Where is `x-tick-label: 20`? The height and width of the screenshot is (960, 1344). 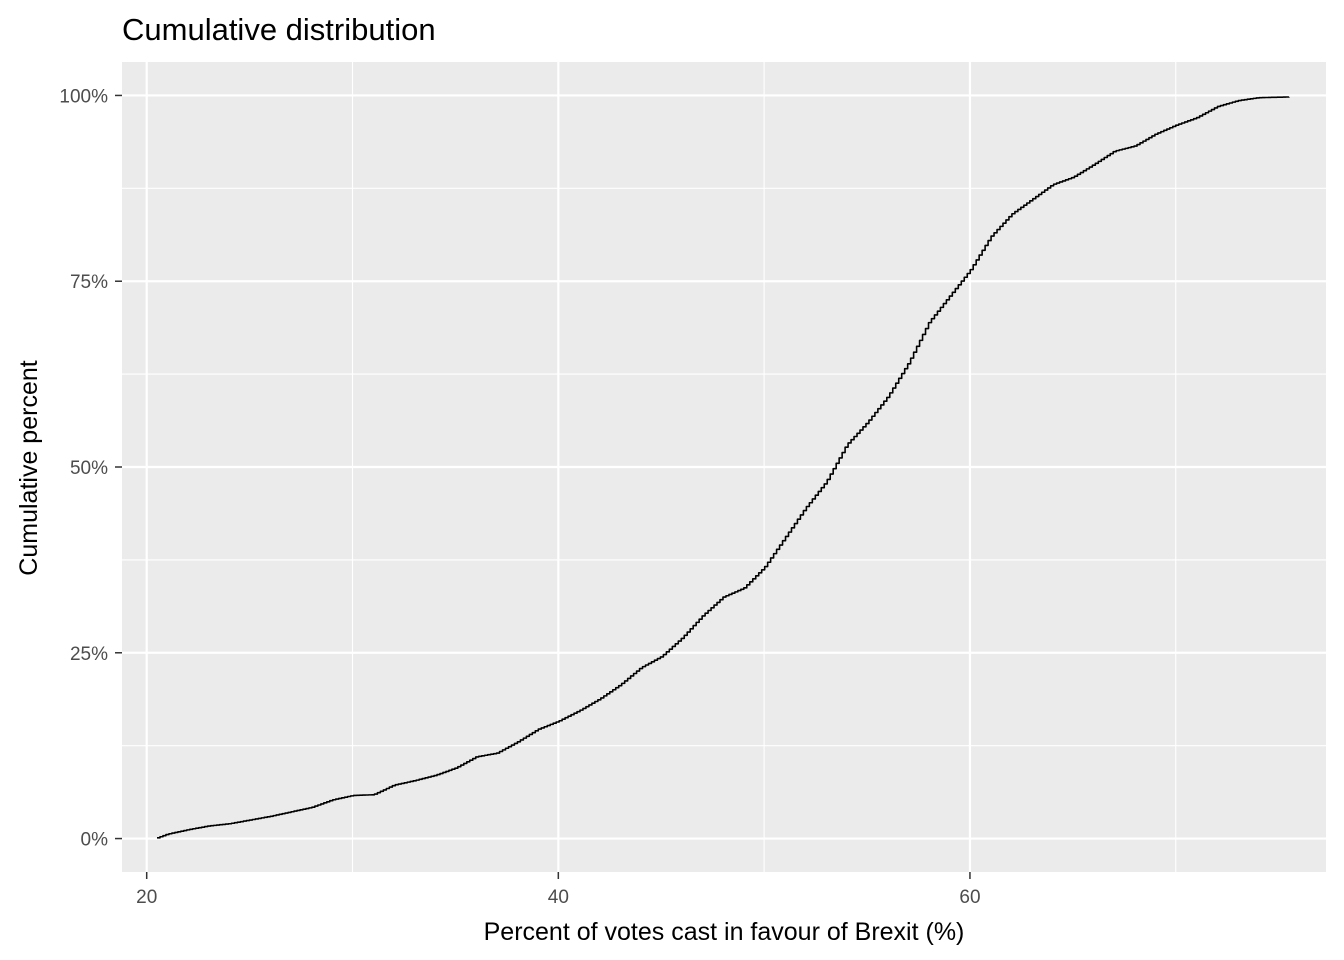
x-tick-label: 20 is located at coordinates (146, 897).